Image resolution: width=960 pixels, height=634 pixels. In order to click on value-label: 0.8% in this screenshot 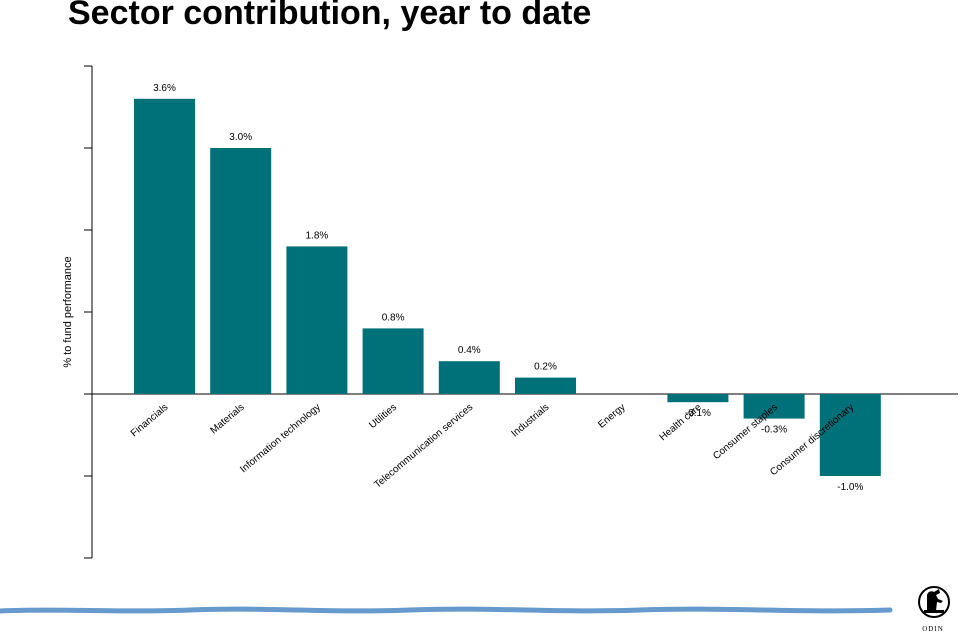, I will do `click(393, 317)`.